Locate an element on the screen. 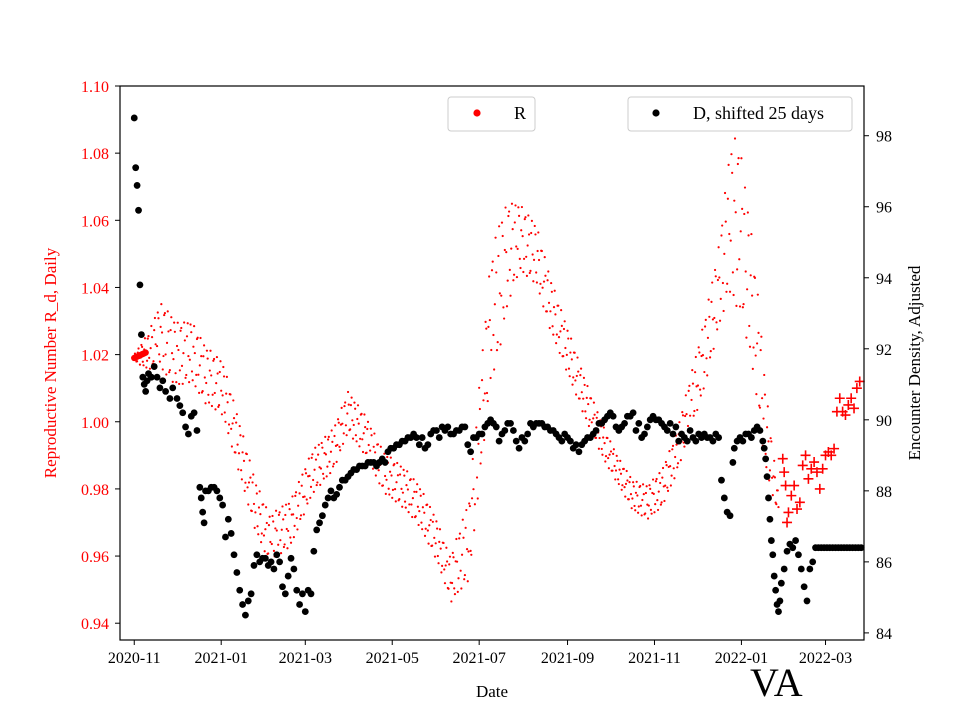 The height and width of the screenshot is (720, 960). y-right-tick-label: 94 is located at coordinates (884, 279).